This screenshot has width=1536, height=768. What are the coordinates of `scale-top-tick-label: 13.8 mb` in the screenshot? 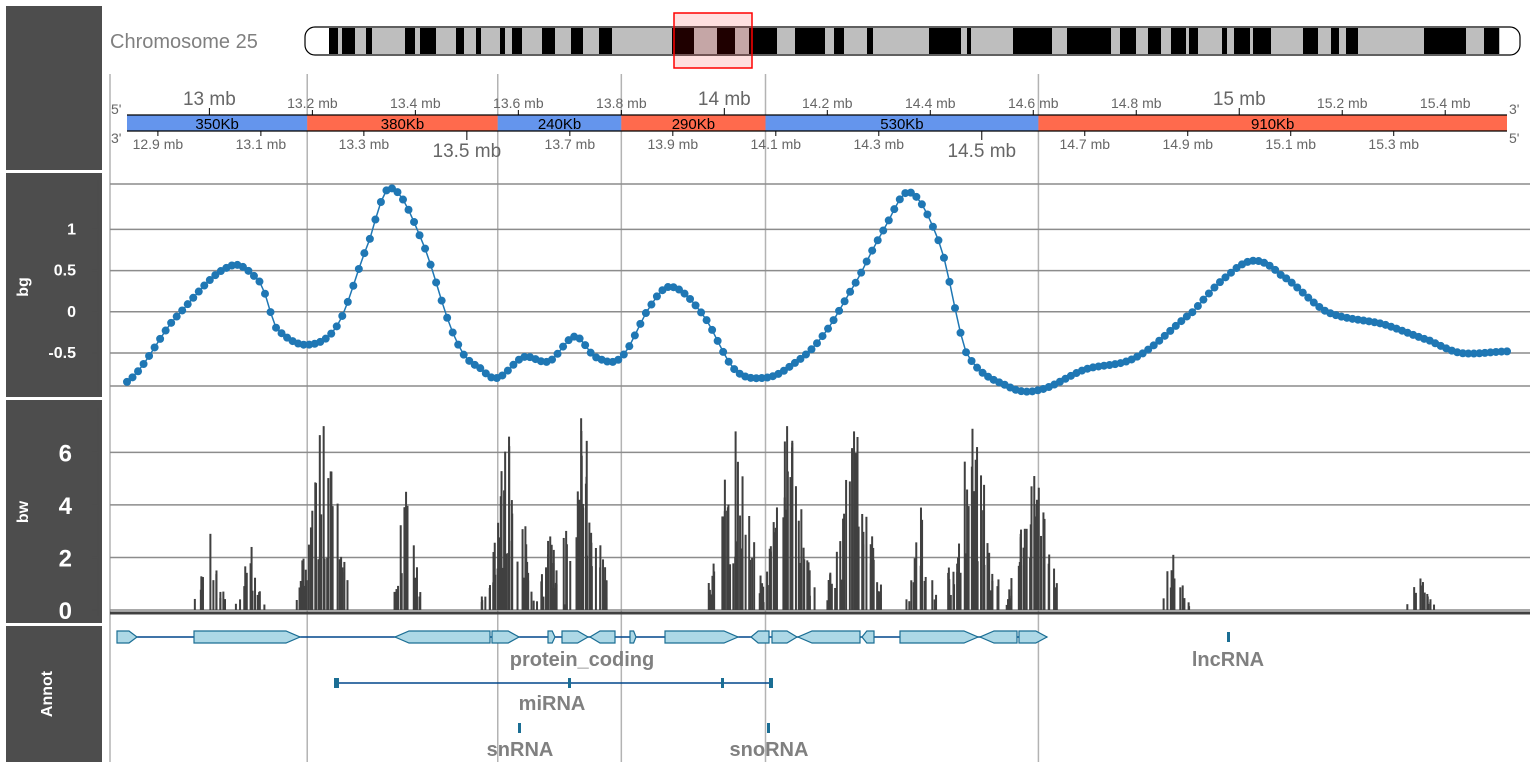 It's located at (621, 103).